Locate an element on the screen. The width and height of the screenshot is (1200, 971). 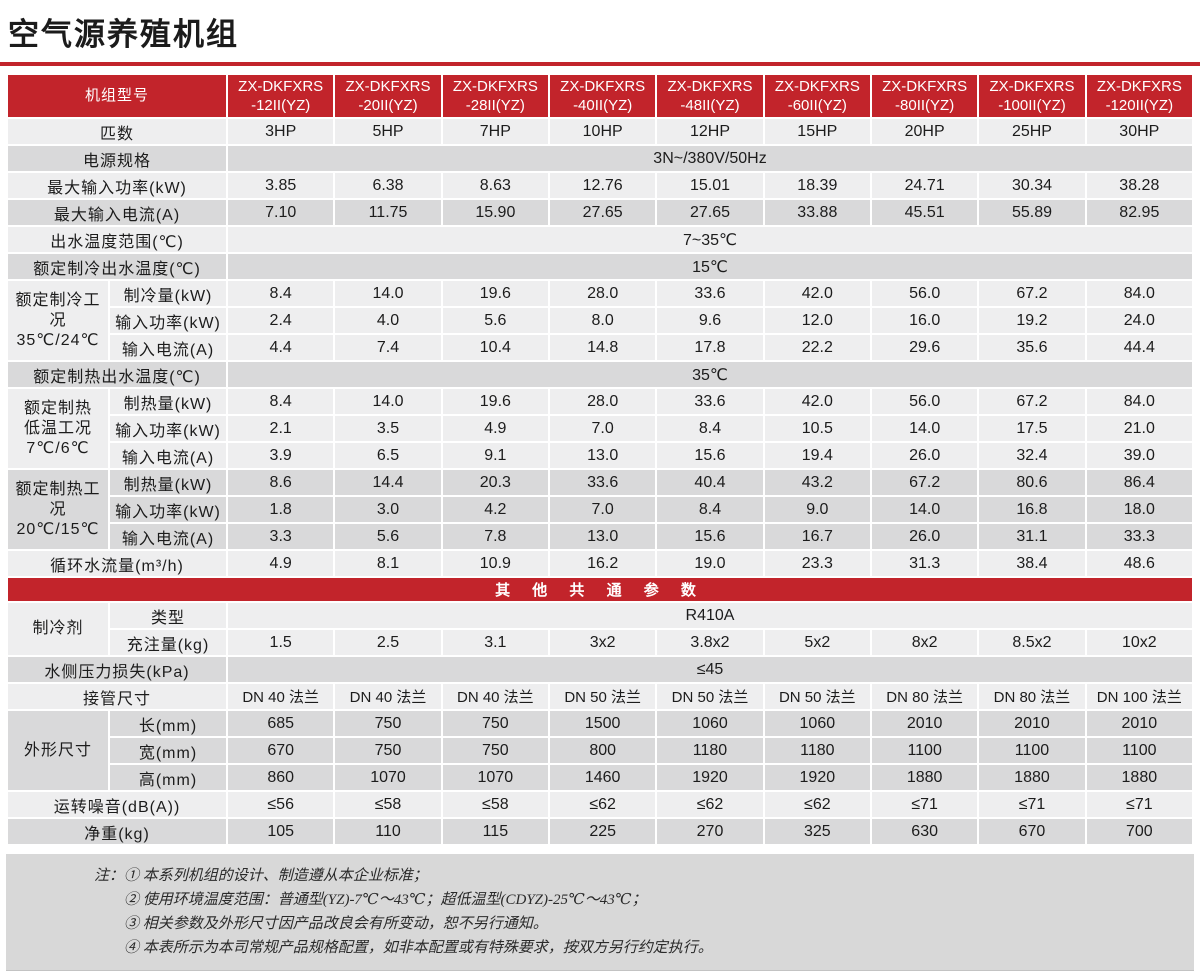
max-power-value: 6.38 is located at coordinates (388, 186).